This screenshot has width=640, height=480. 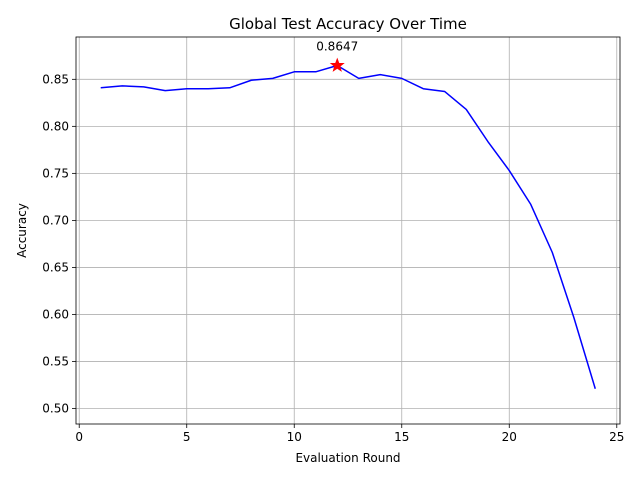 What do you see at coordinates (55, 314) in the screenshot?
I see `y-tick-label: 0.60` at bounding box center [55, 314].